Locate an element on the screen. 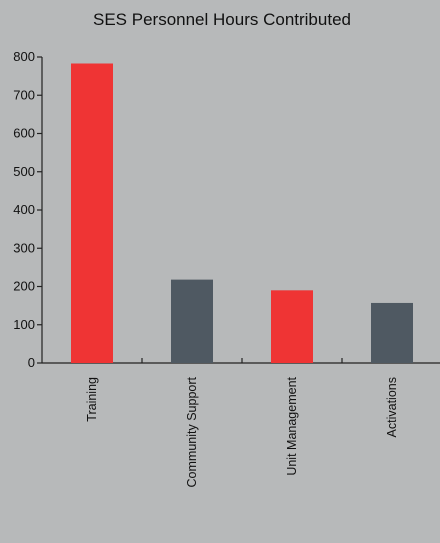  y-axis-ticks: 0 100 200 300 400 500 600 700 800 is located at coordinates (27, 209).